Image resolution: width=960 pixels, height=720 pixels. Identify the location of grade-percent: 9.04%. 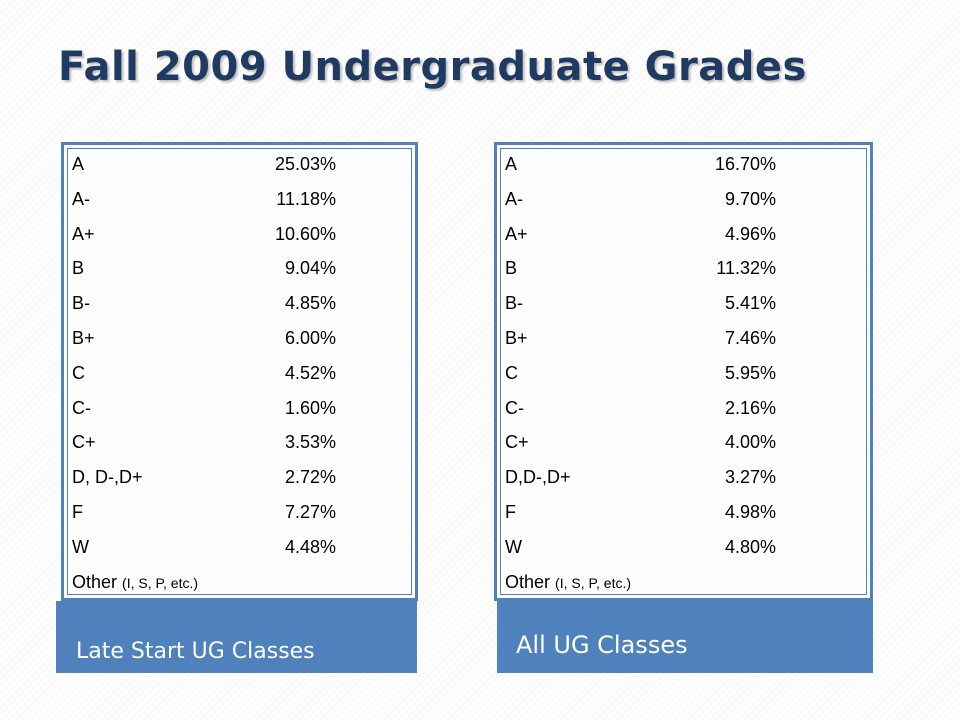
(310, 268).